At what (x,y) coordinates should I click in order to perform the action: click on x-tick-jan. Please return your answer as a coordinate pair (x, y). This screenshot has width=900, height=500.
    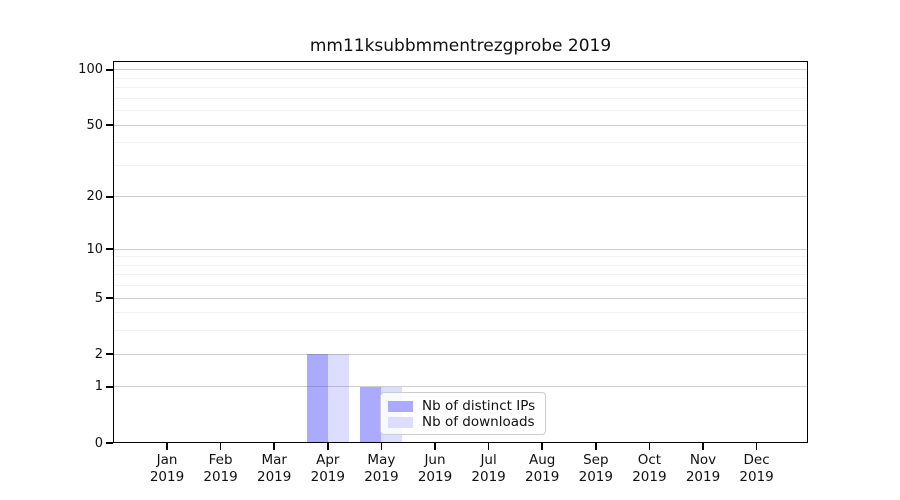
    Looking at the image, I should click on (167, 446).